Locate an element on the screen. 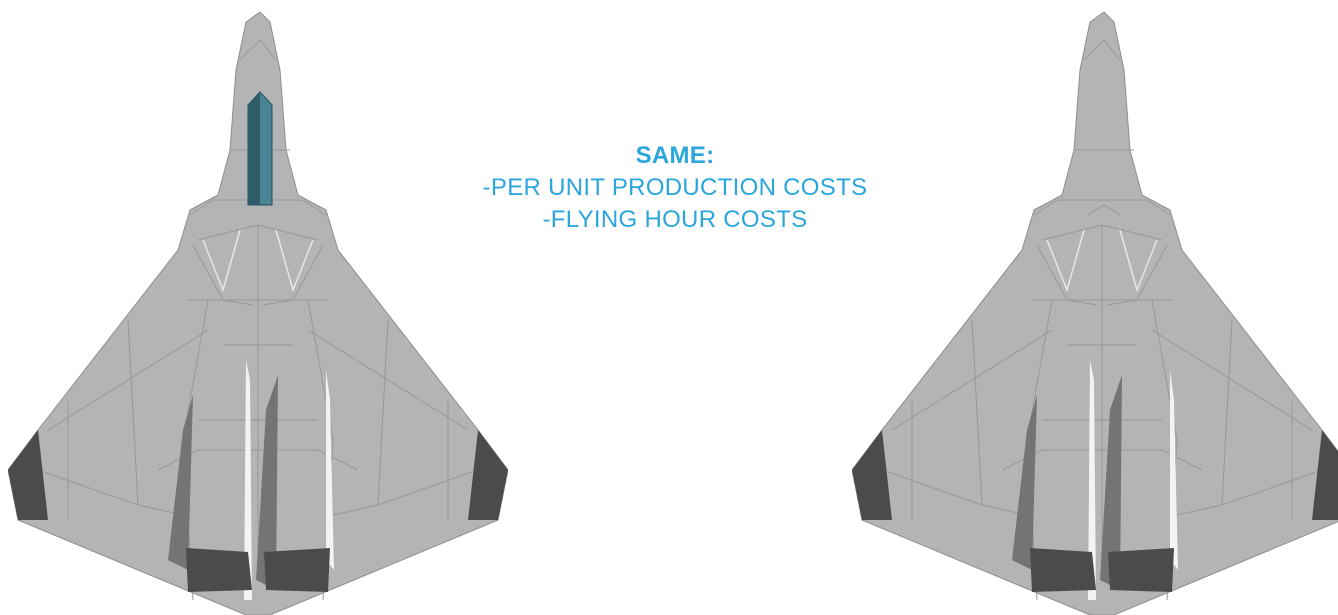  caption-line-flying-hour-costs: -FLYING HOUR COSTS is located at coordinates (675, 219).